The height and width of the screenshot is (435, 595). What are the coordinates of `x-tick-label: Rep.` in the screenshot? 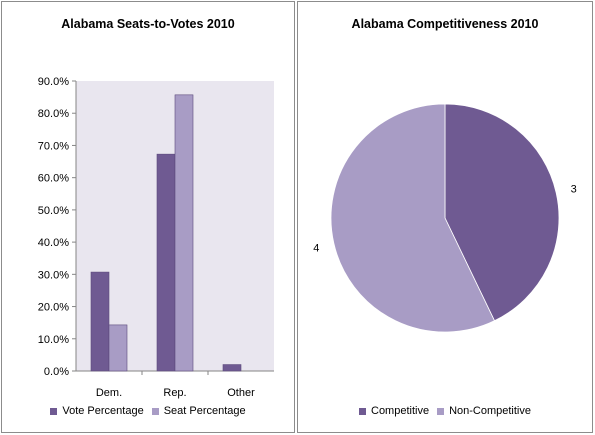 It's located at (174, 393).